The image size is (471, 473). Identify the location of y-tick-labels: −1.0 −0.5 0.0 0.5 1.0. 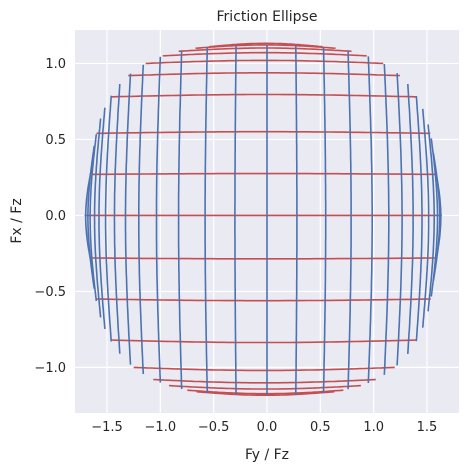
(50, 216).